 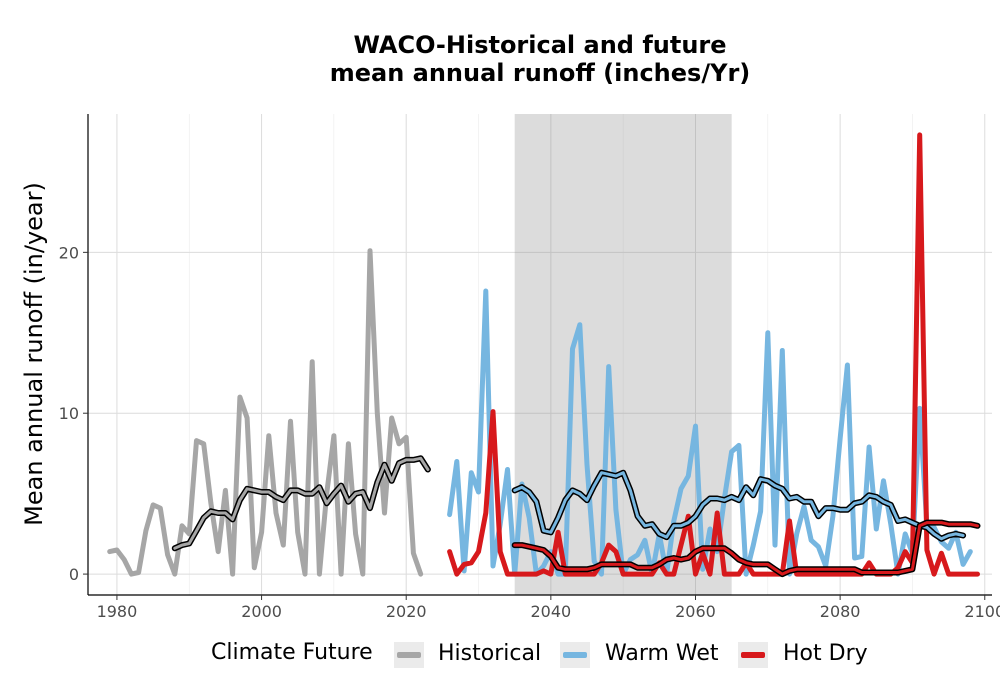 What do you see at coordinates (540, 45) in the screenshot?
I see `chart-title-line-1: WACO-Historical and future` at bounding box center [540, 45].